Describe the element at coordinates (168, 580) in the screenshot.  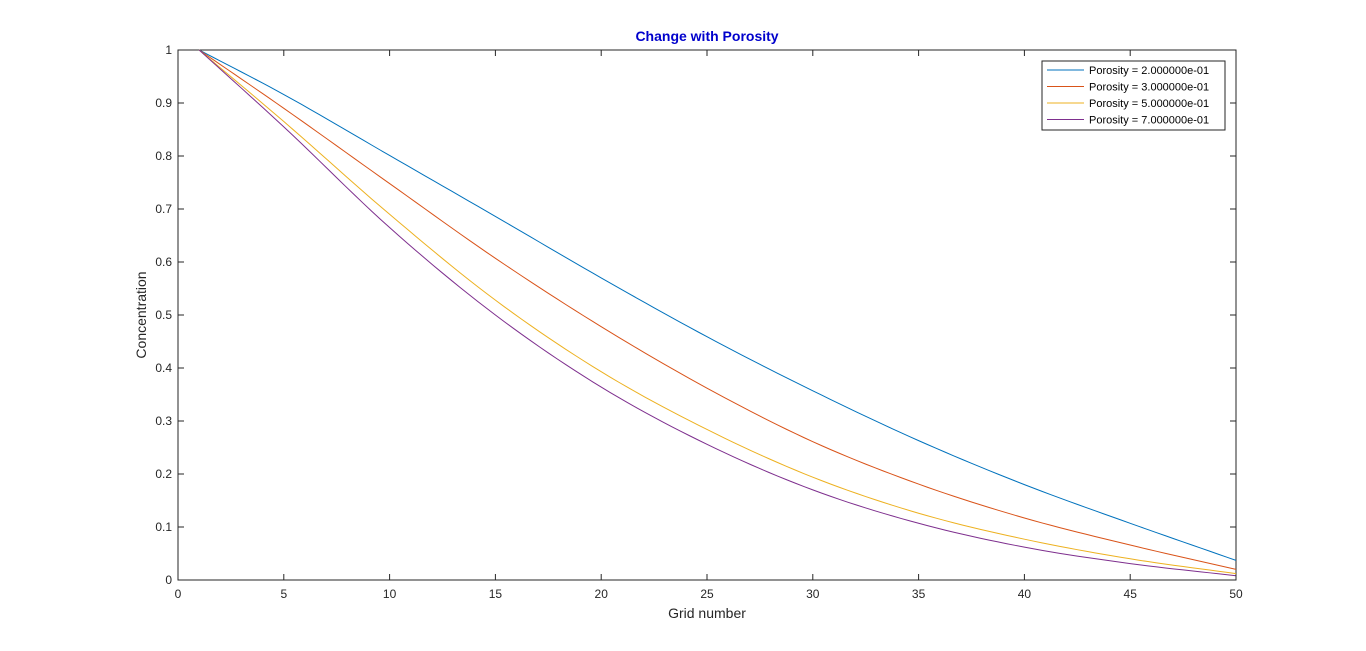
I see `y-tick-label: 0` at that location.